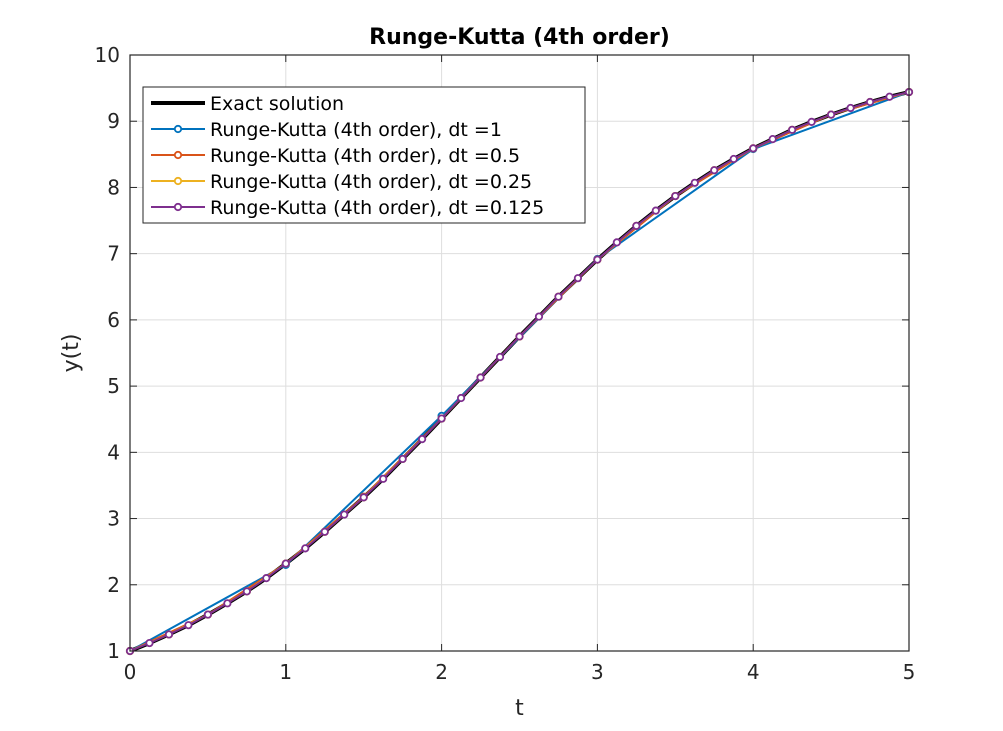 The height and width of the screenshot is (731, 1003). Describe the element at coordinates (107, 55) in the screenshot. I see `y-tick-label: 10` at that location.